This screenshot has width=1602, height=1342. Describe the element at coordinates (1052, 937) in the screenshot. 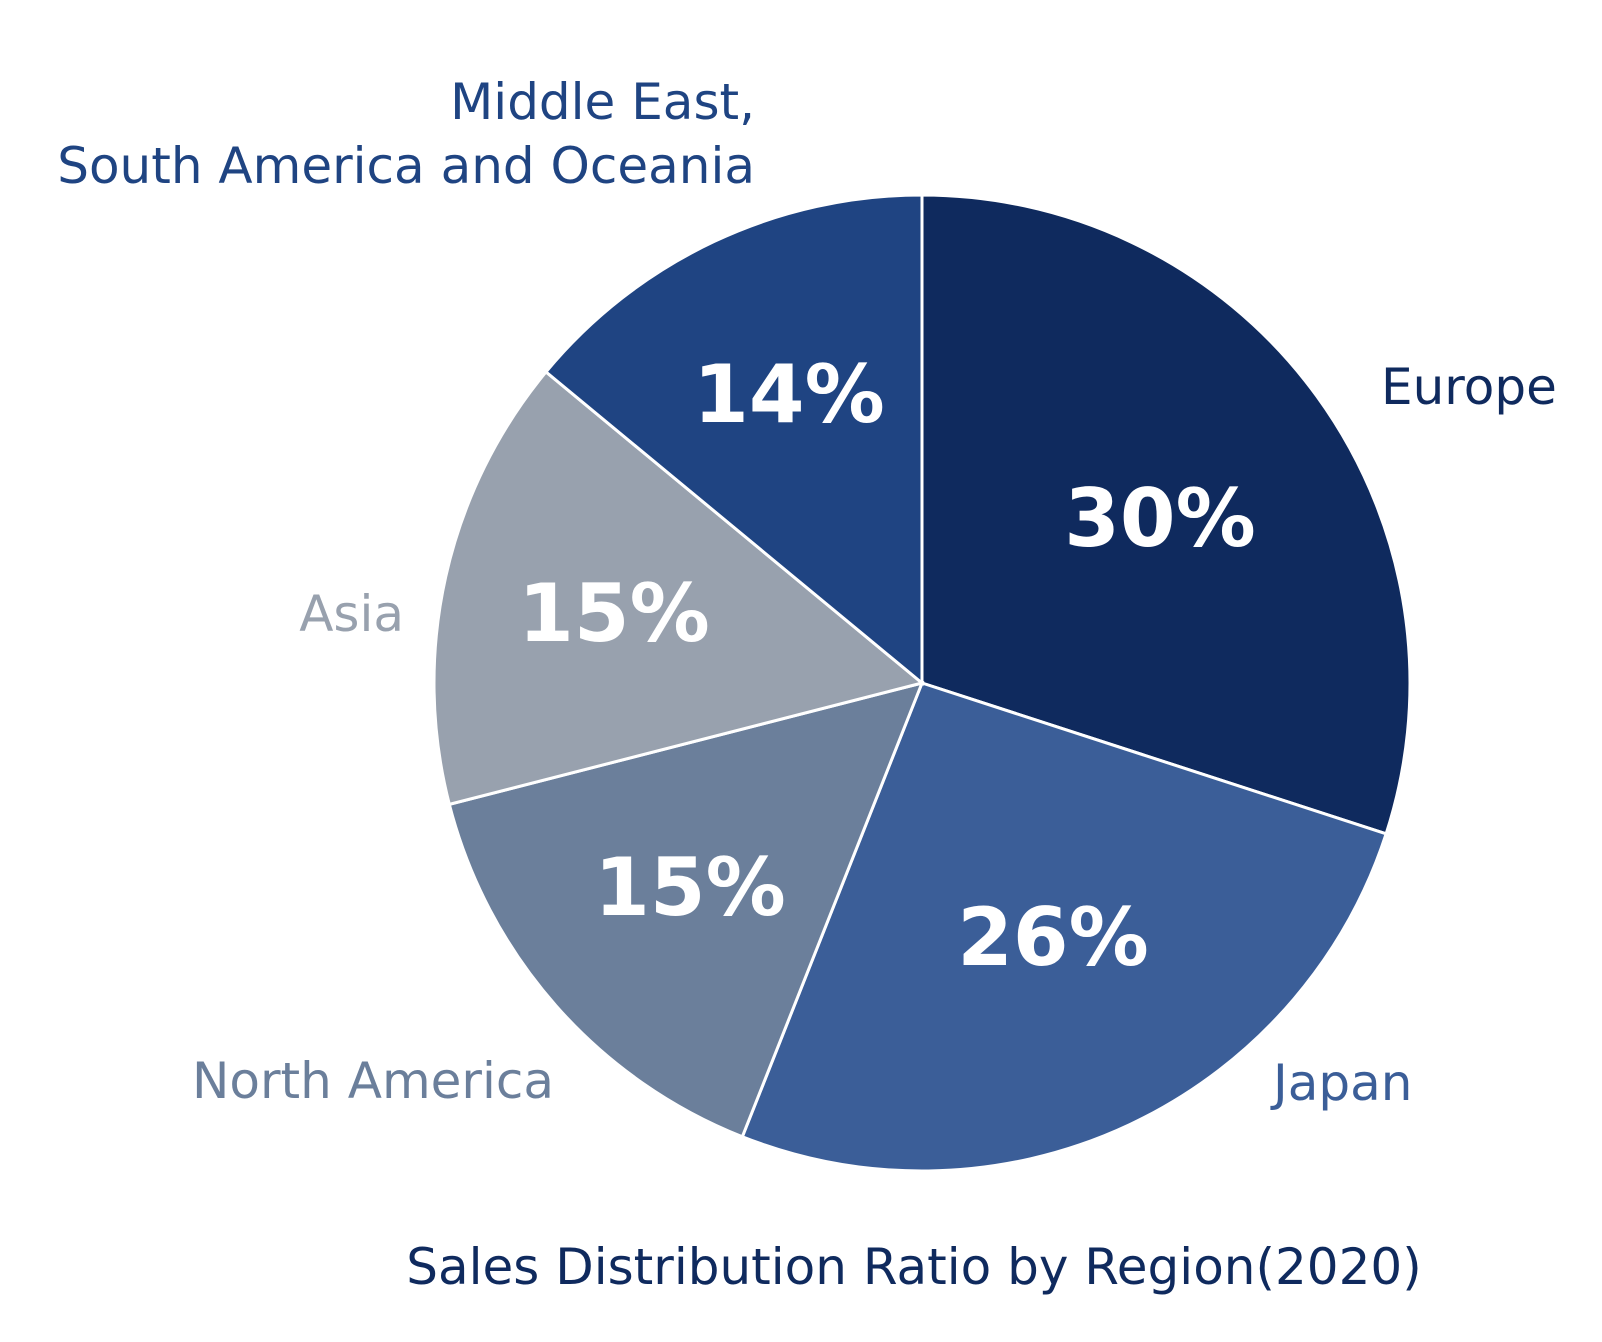

I see `value-label: 26%` at that location.